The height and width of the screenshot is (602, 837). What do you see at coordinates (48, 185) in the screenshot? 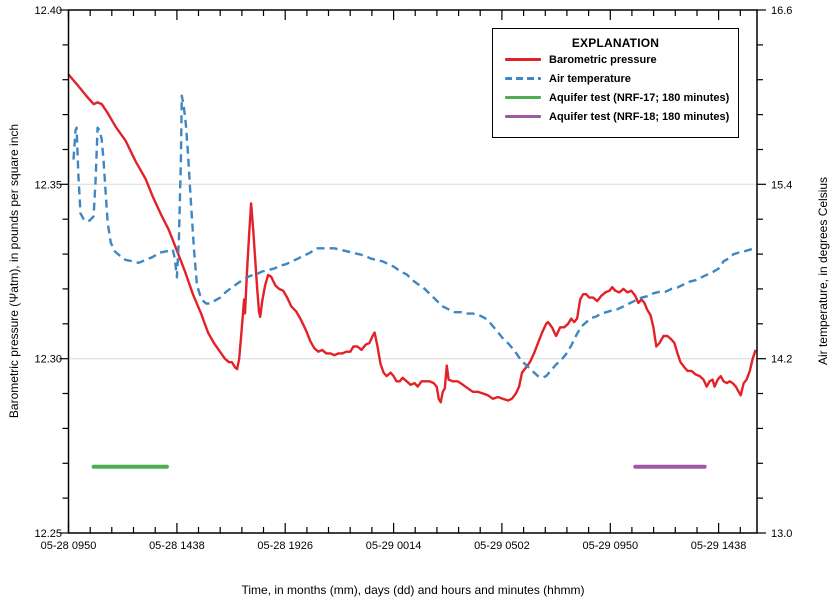
I see `y-left-tick-label: 12.35` at bounding box center [48, 185].